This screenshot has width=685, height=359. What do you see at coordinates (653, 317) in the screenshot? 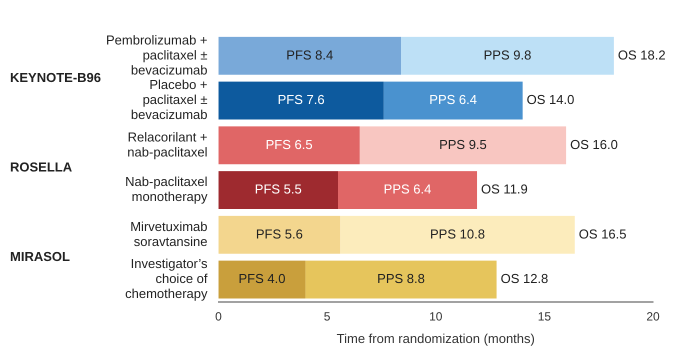
I see `x-tick-label: 20` at bounding box center [653, 317].